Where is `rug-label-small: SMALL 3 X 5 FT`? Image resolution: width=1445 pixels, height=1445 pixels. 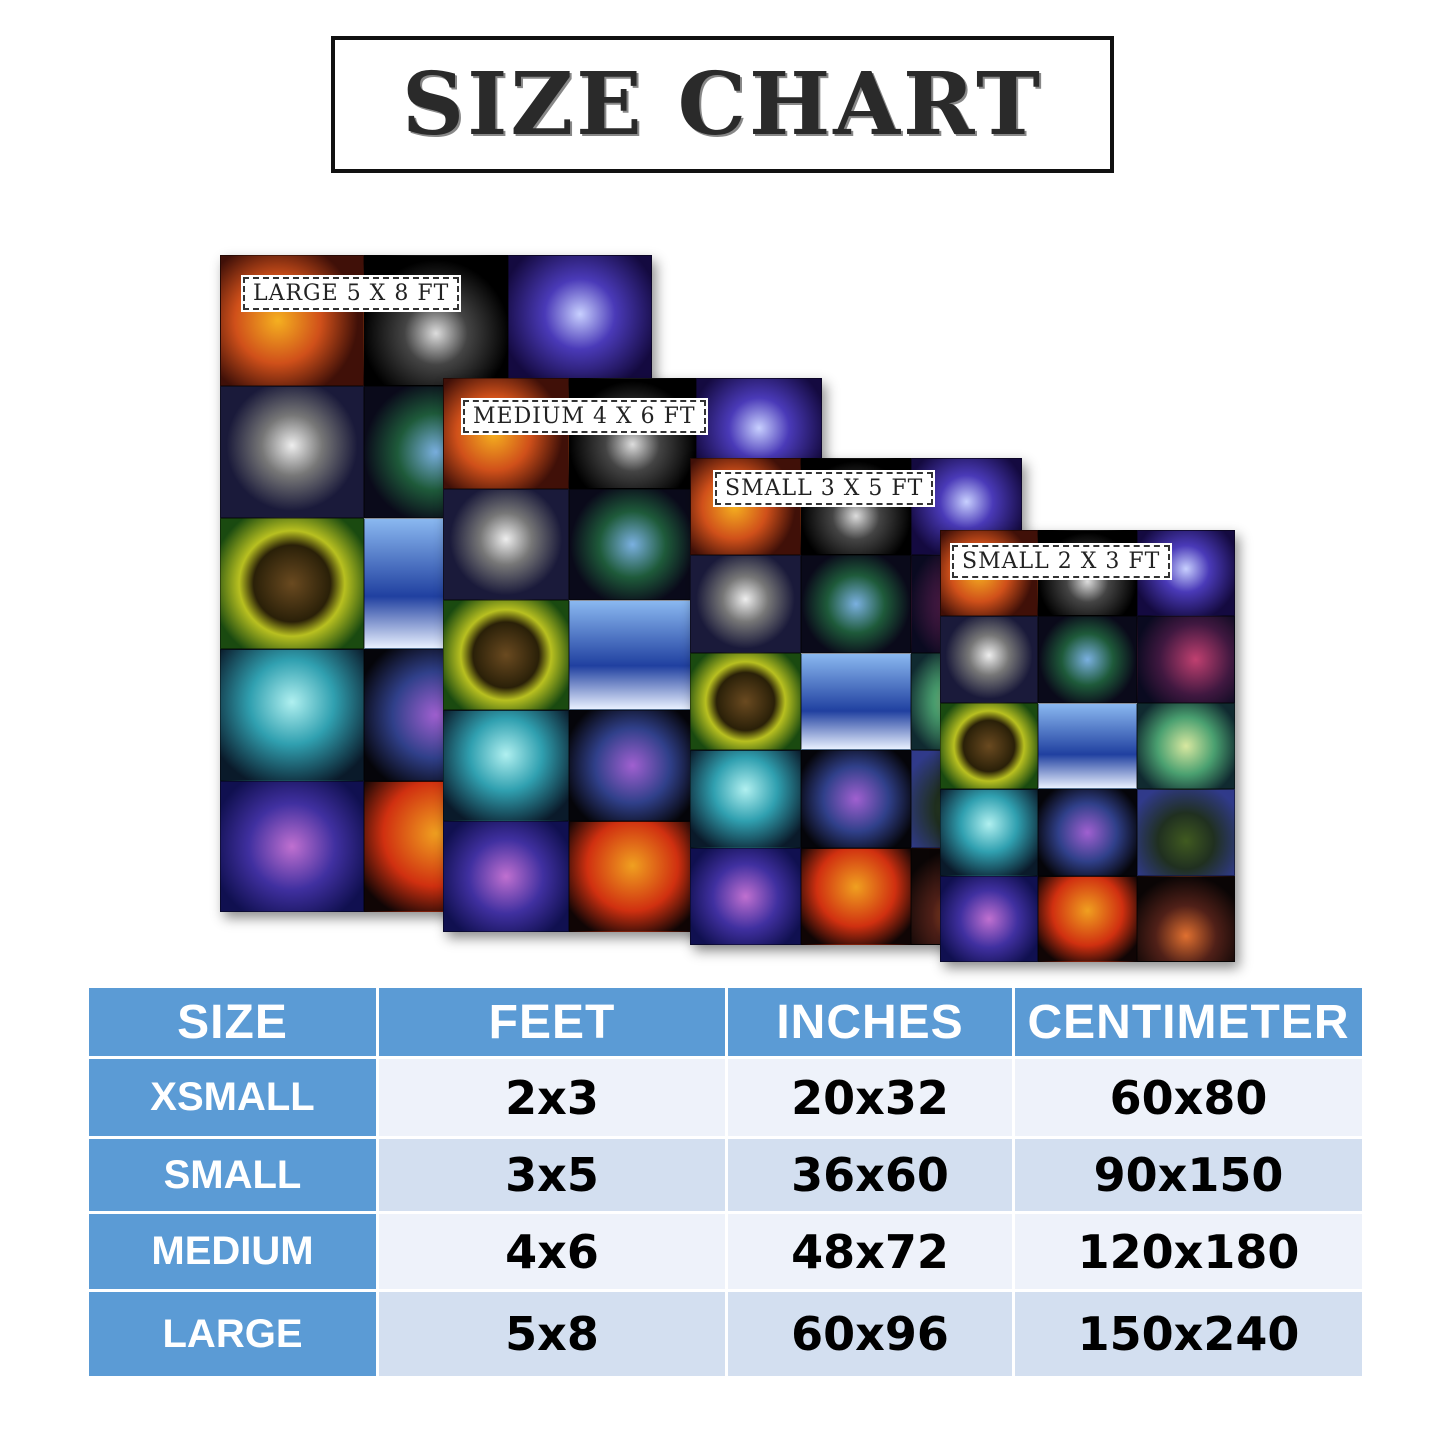 rug-label-small: SMALL 3 X 5 FT is located at coordinates (824, 488).